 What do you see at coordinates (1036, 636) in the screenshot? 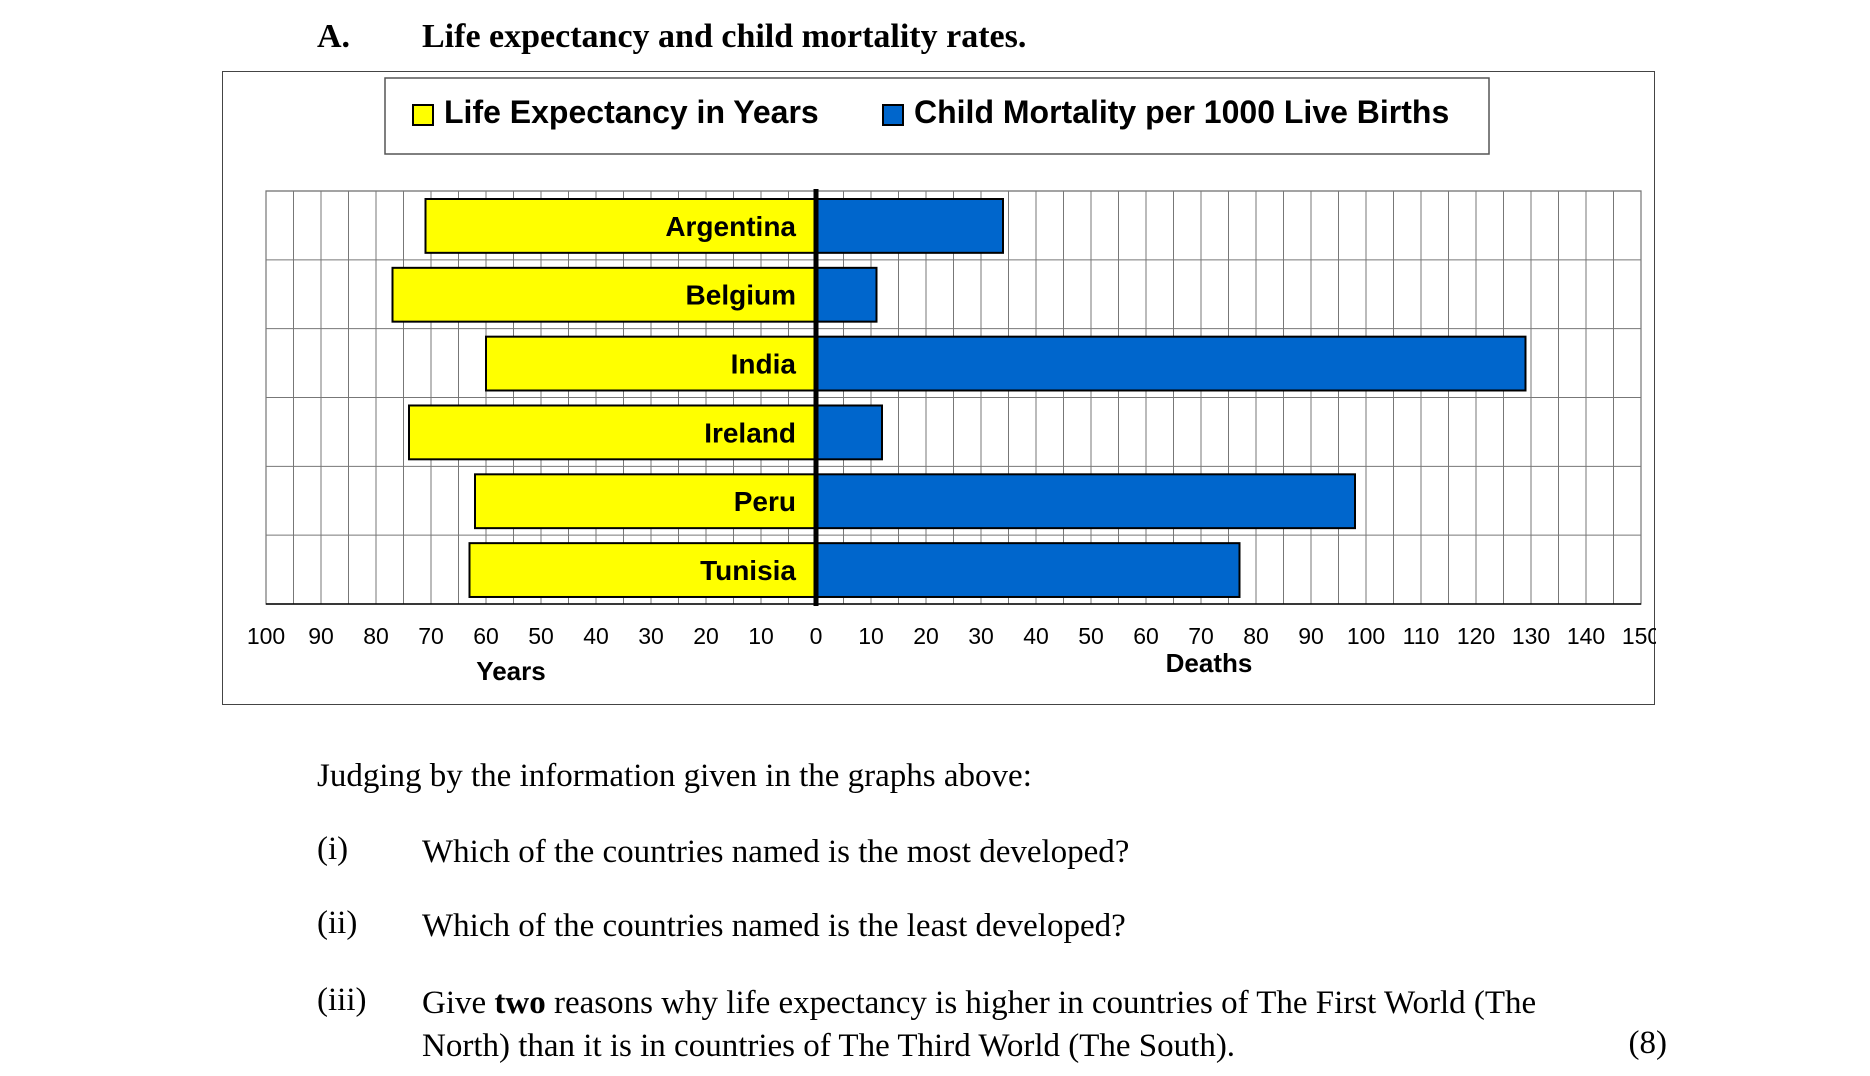
I see `tick-label-deaths: 40` at bounding box center [1036, 636].